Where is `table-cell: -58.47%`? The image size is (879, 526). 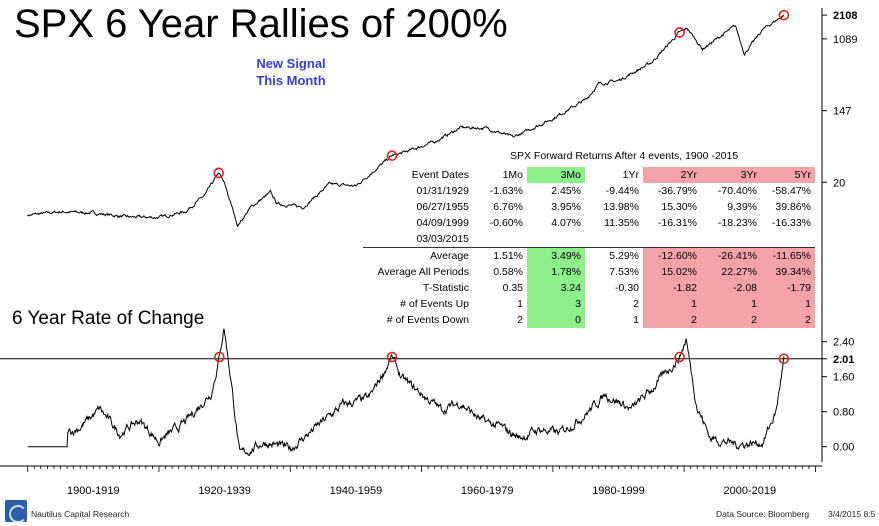
table-cell: -58.47% is located at coordinates (791, 191).